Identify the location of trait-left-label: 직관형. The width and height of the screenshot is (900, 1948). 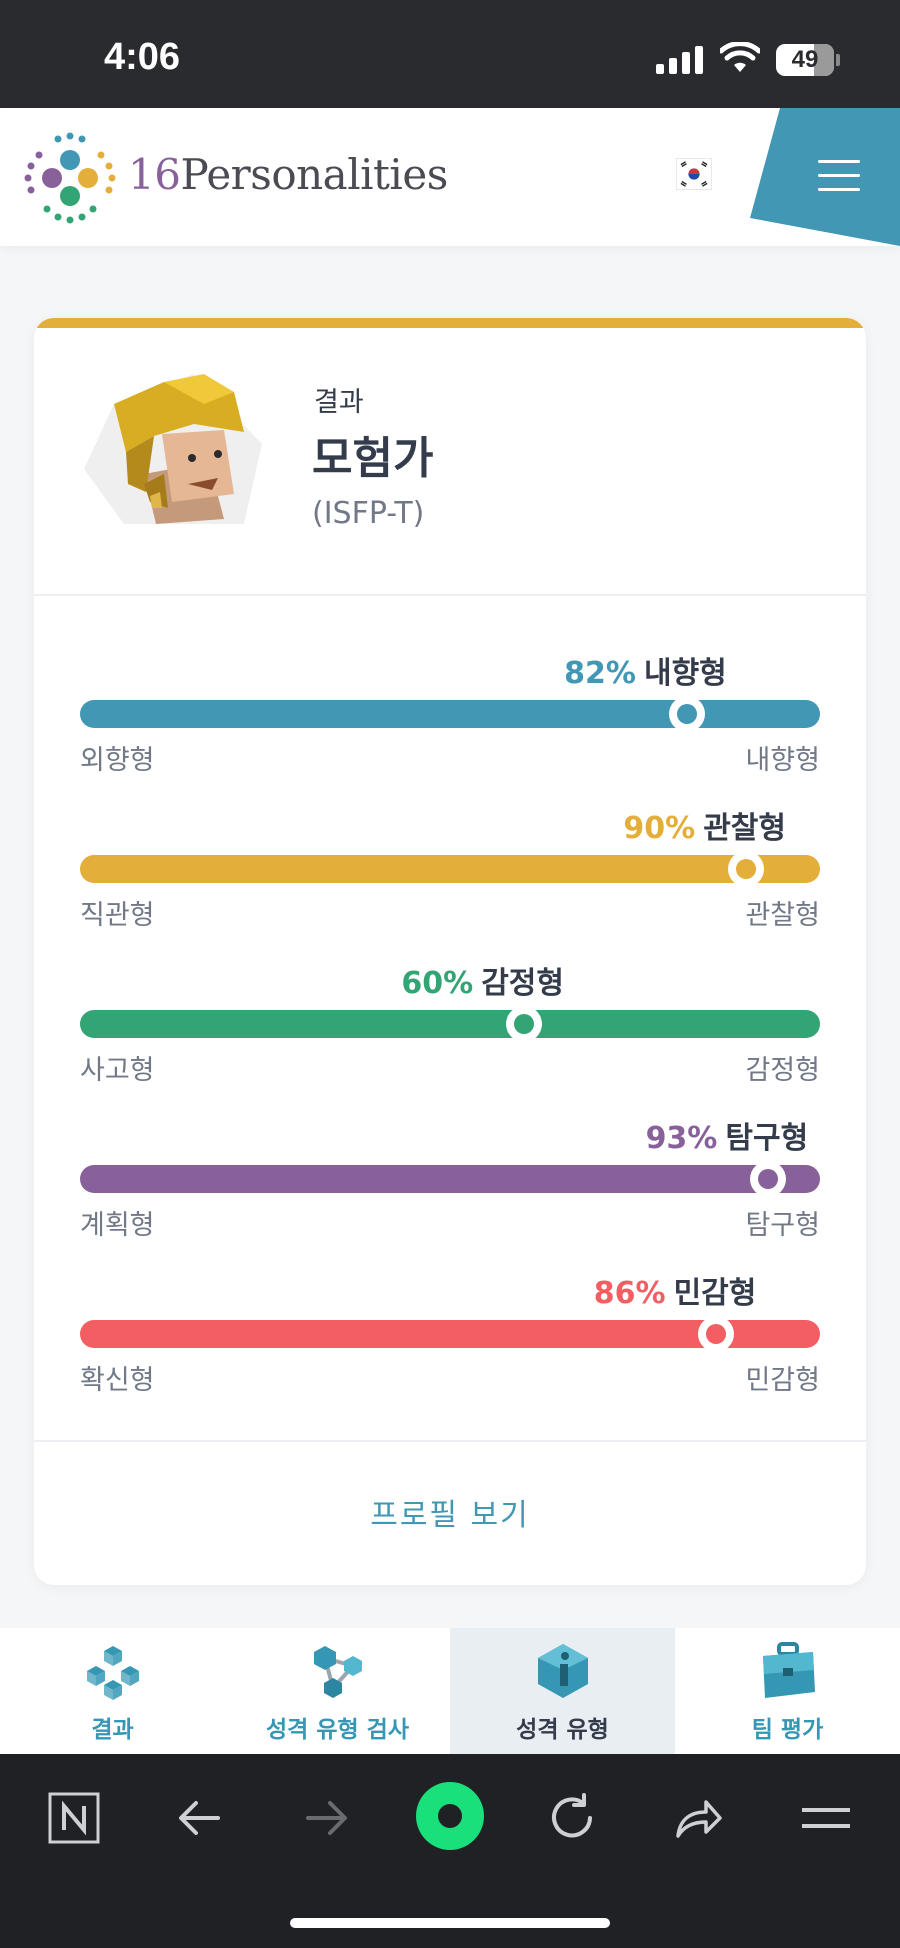
(117, 915).